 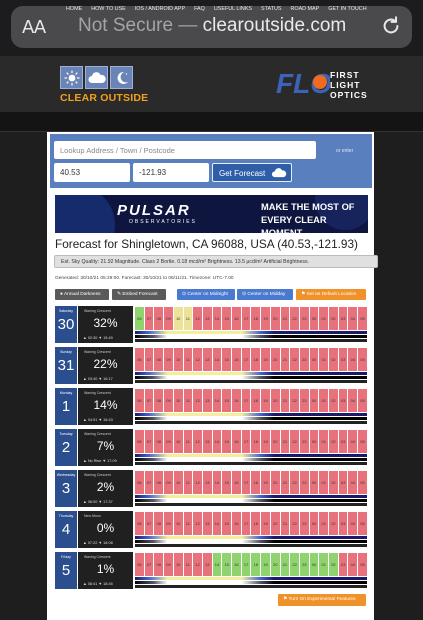 What do you see at coordinates (212, 26) in the screenshot?
I see `url-display: Not Secure — clearoutside.com` at bounding box center [212, 26].